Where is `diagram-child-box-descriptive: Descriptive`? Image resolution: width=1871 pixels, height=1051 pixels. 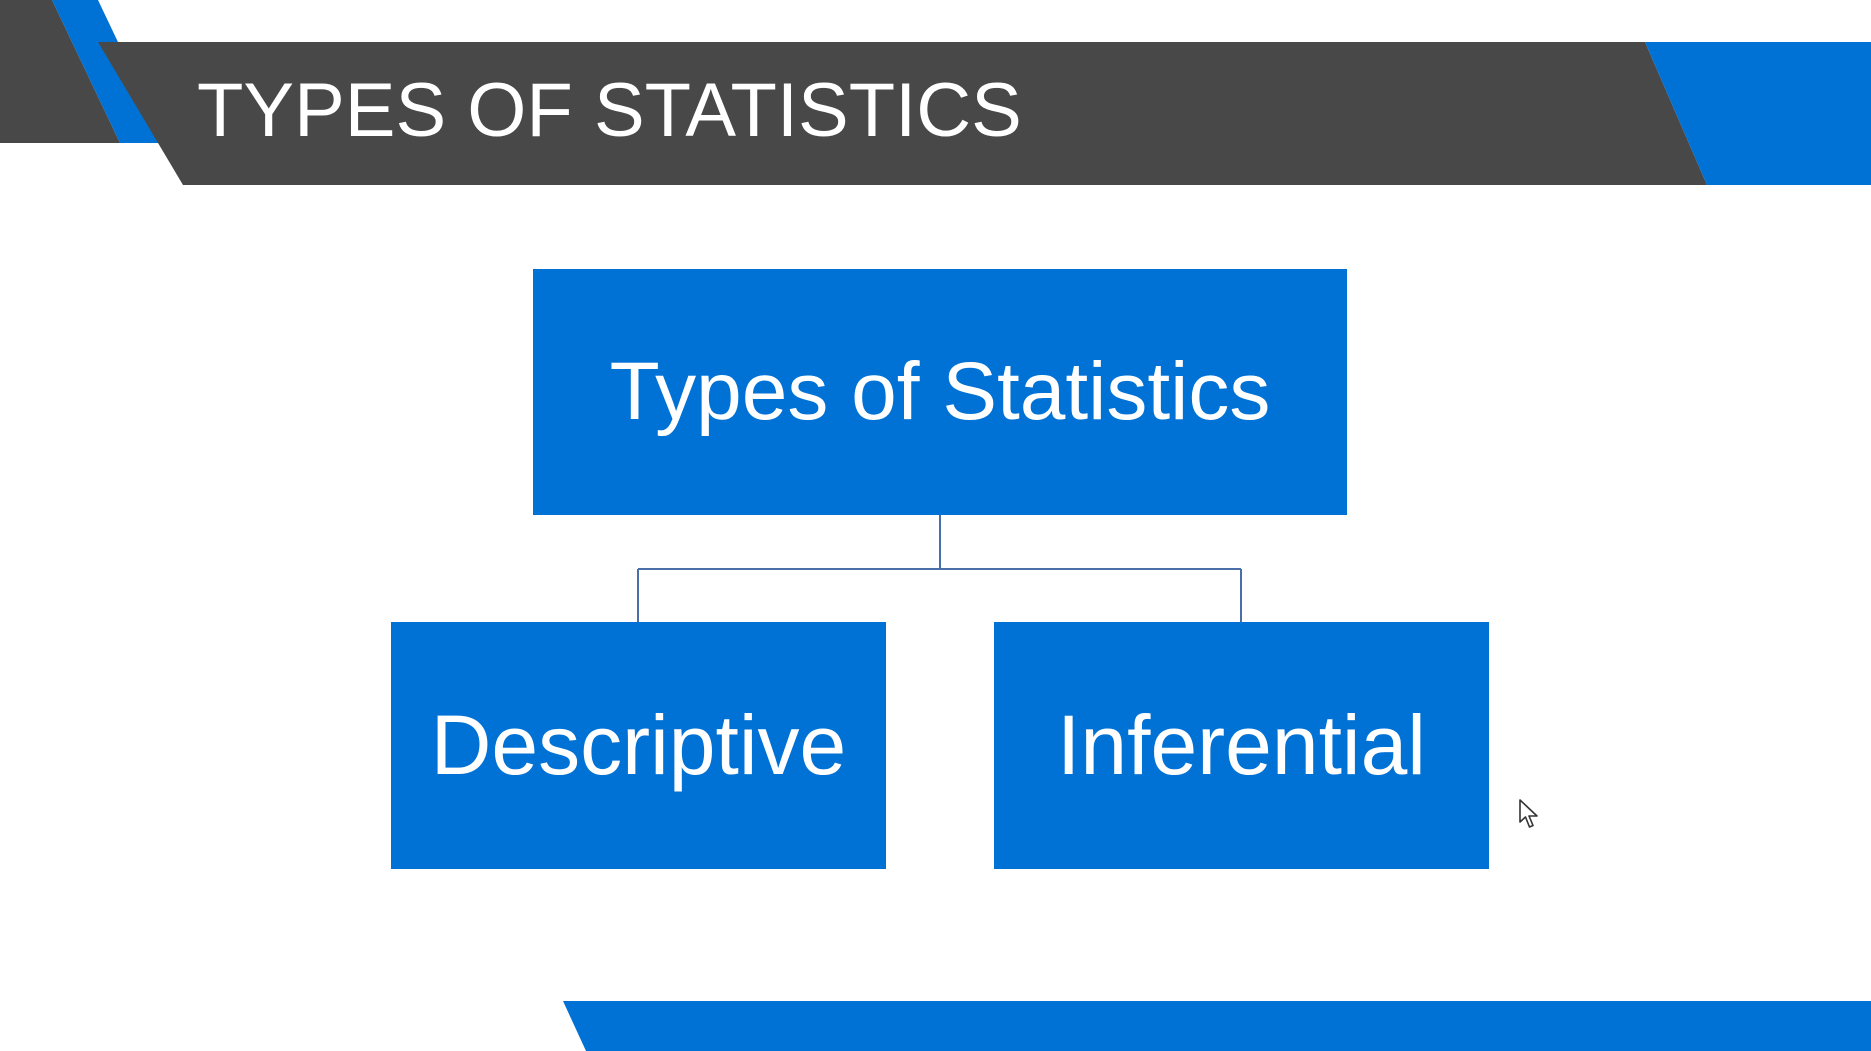
diagram-child-box-descriptive: Descriptive is located at coordinates (638, 745).